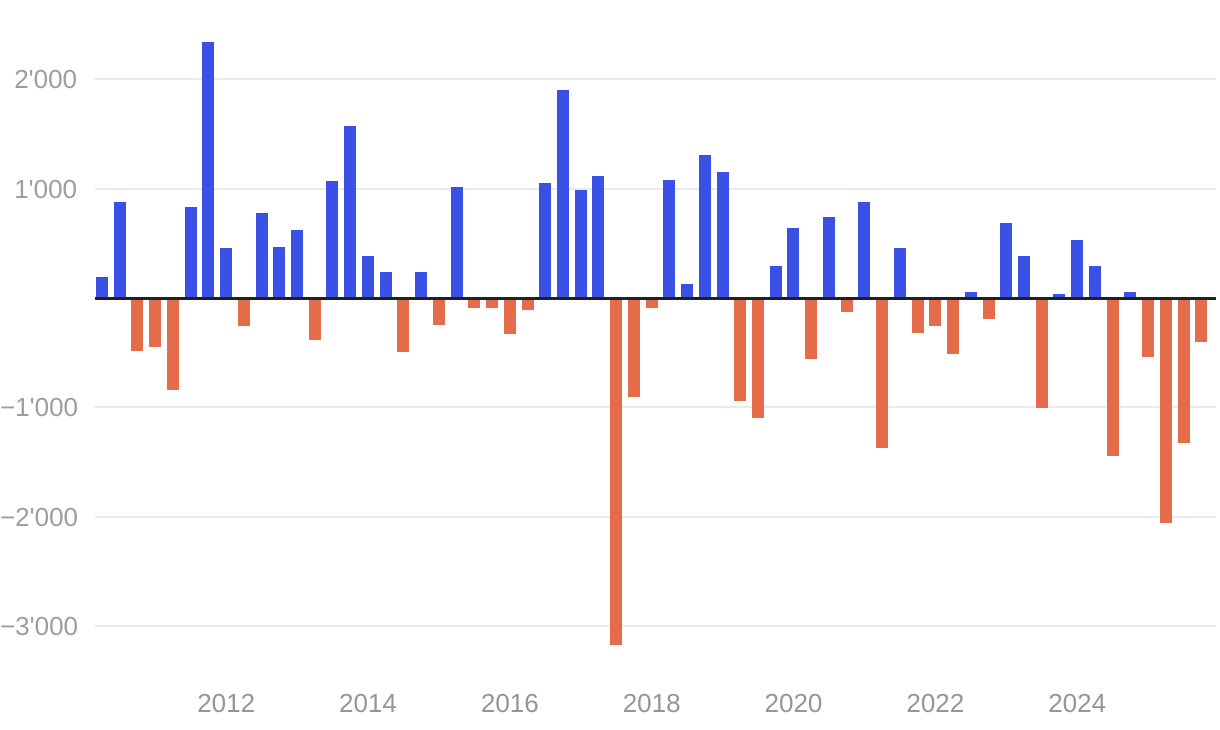  I want to click on bar-2016-q4, so click(562, 193).